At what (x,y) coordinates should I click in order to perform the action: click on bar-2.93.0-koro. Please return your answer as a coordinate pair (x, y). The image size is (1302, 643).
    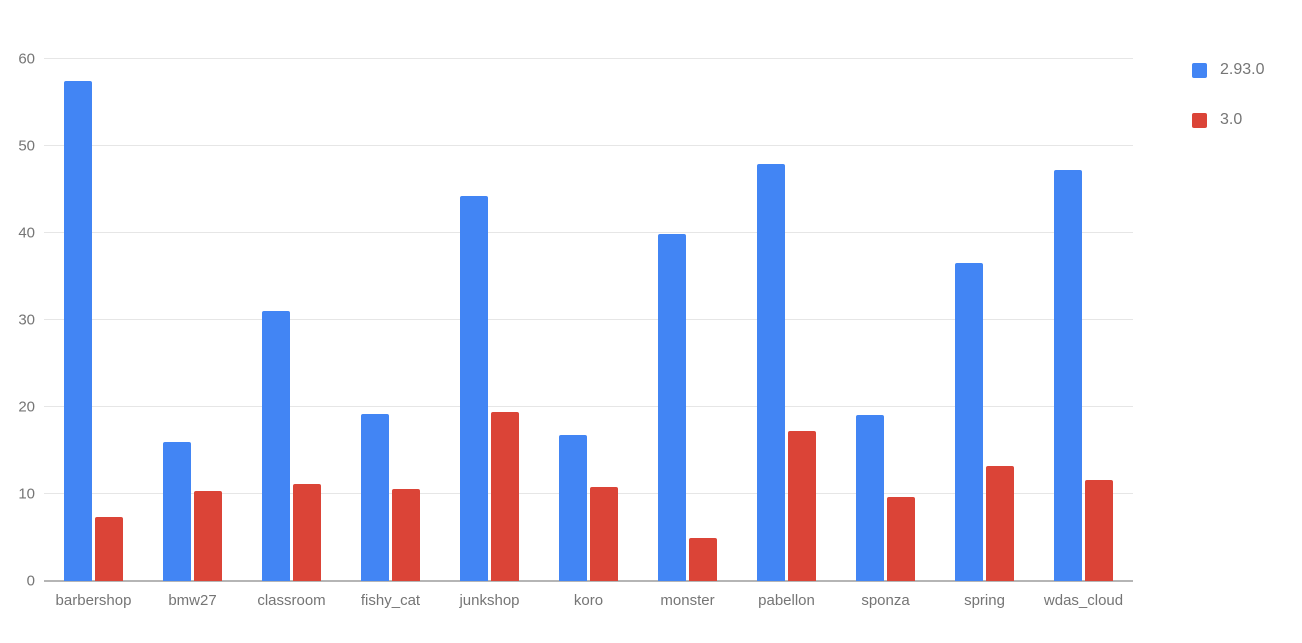
    Looking at the image, I should click on (573, 507).